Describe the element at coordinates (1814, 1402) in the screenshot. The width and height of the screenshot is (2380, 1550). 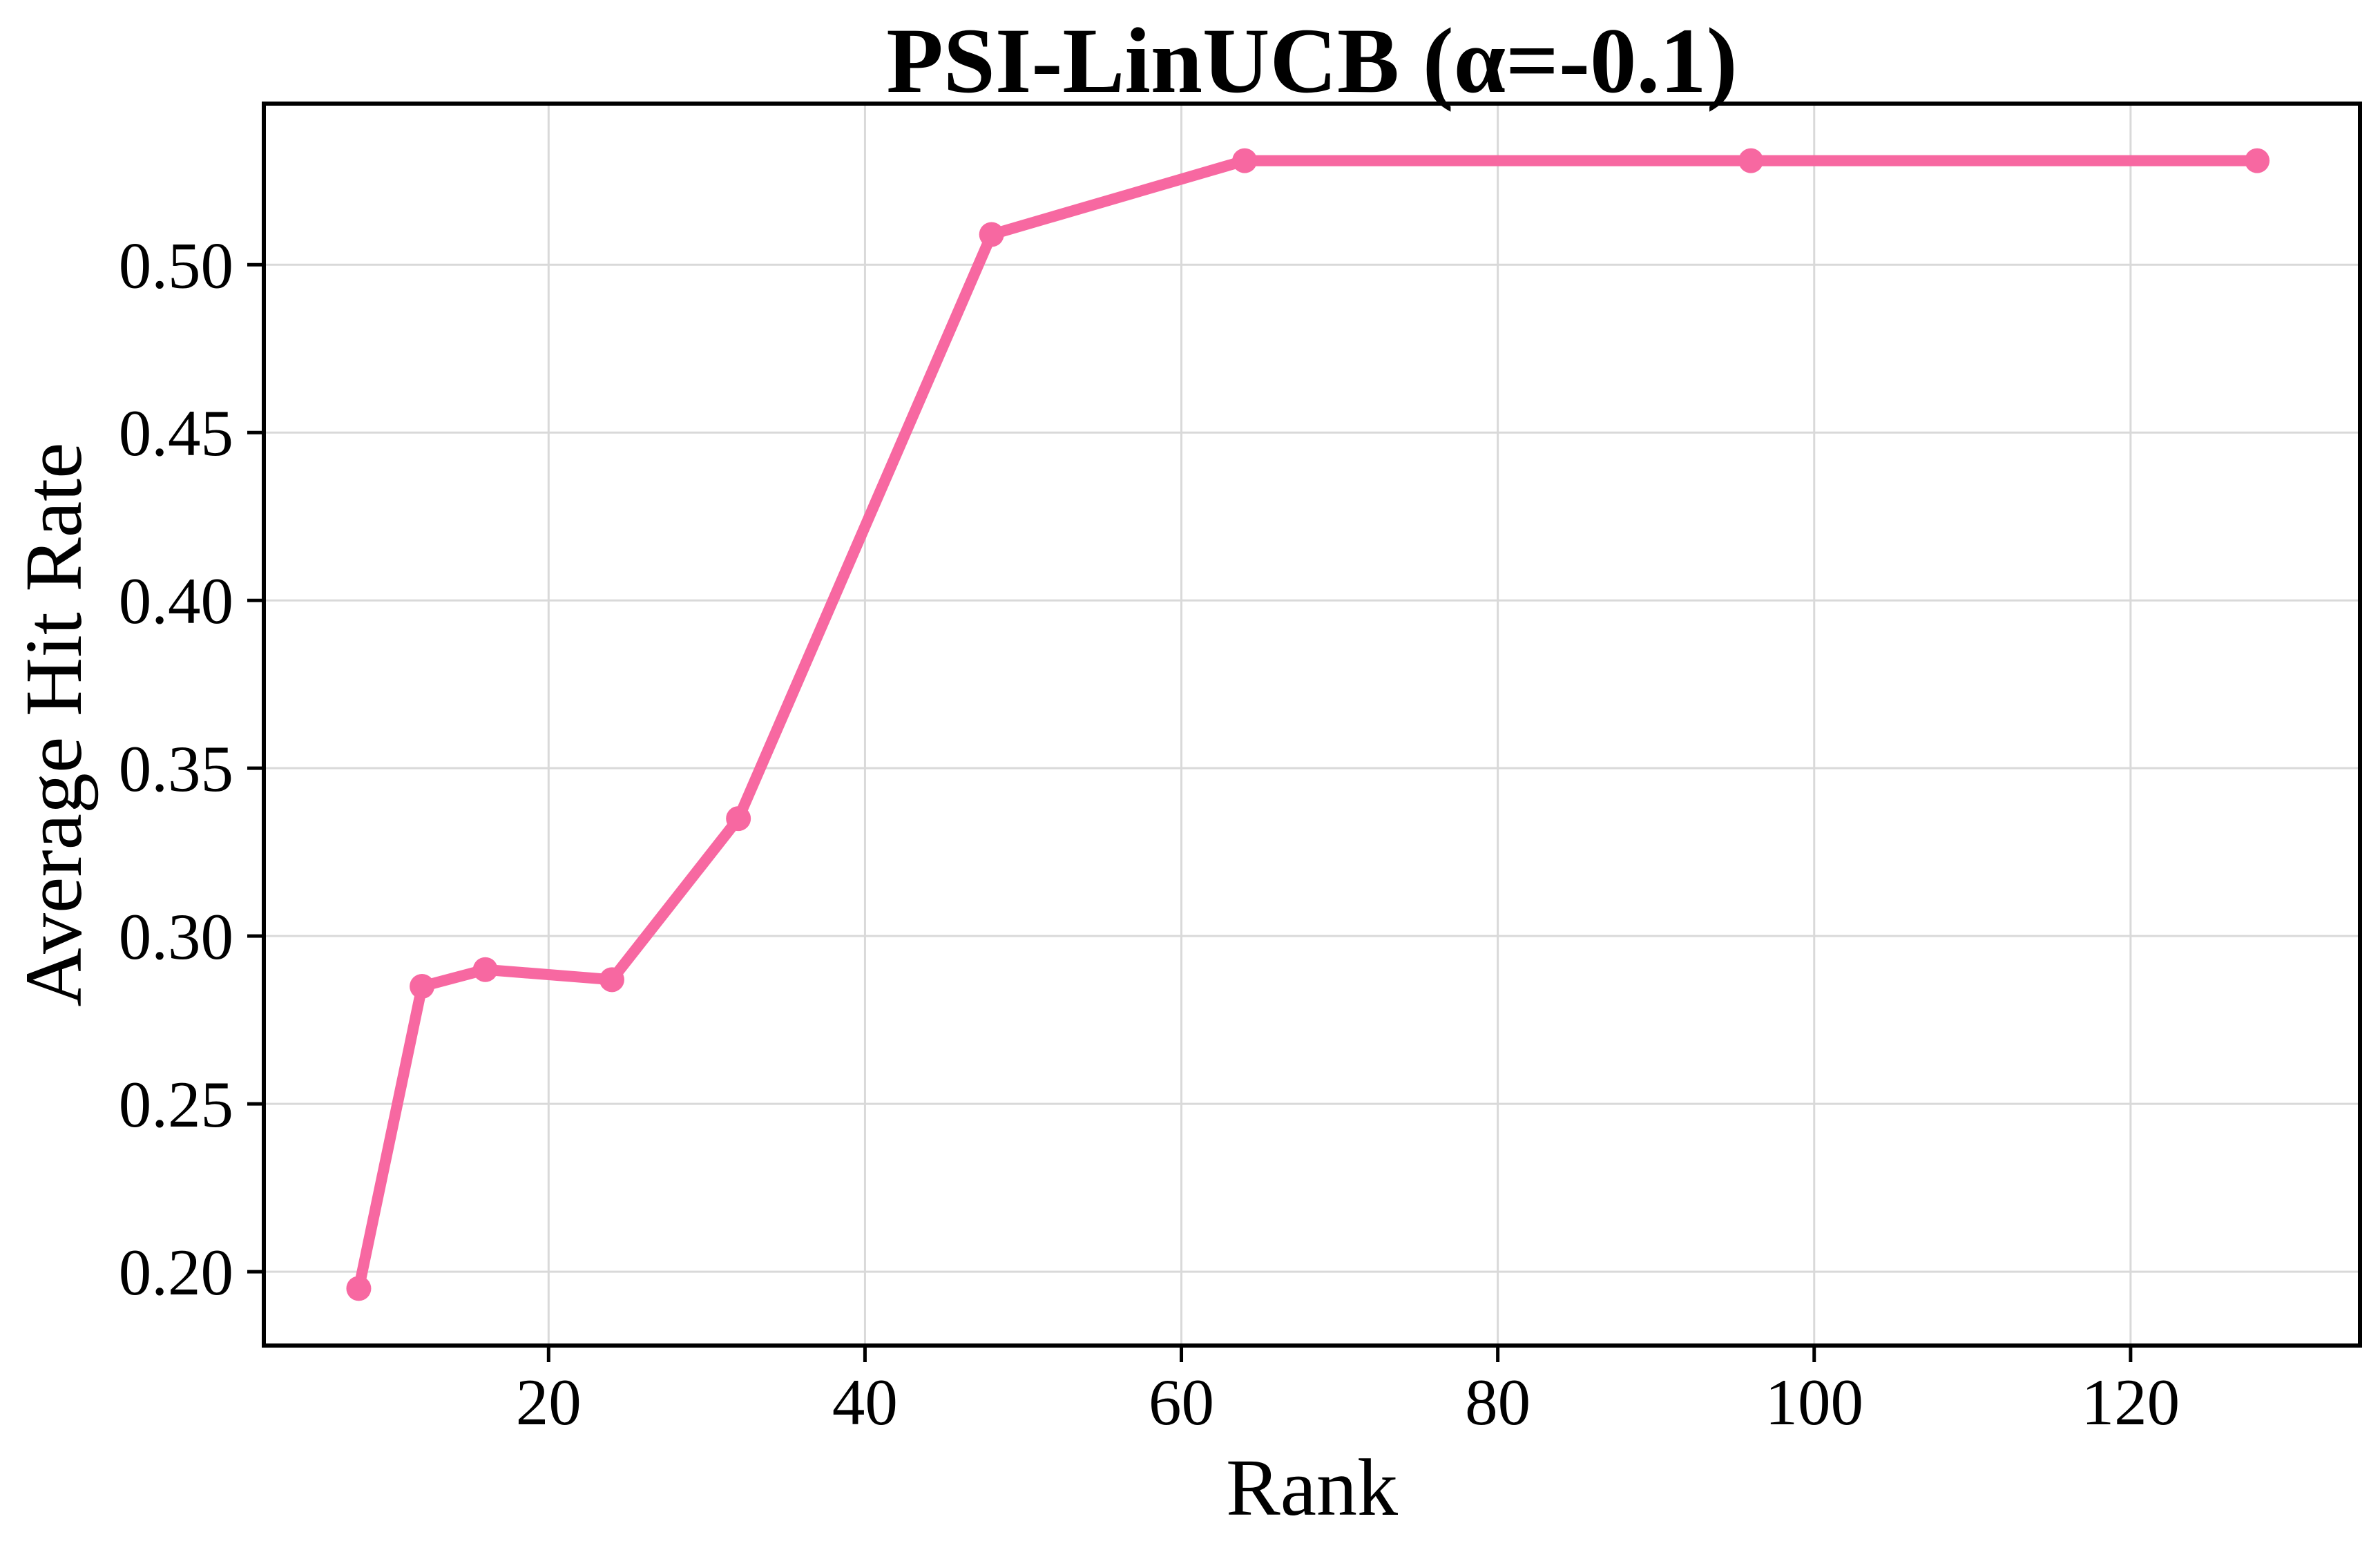
I see `x-tick-label: 100` at that location.